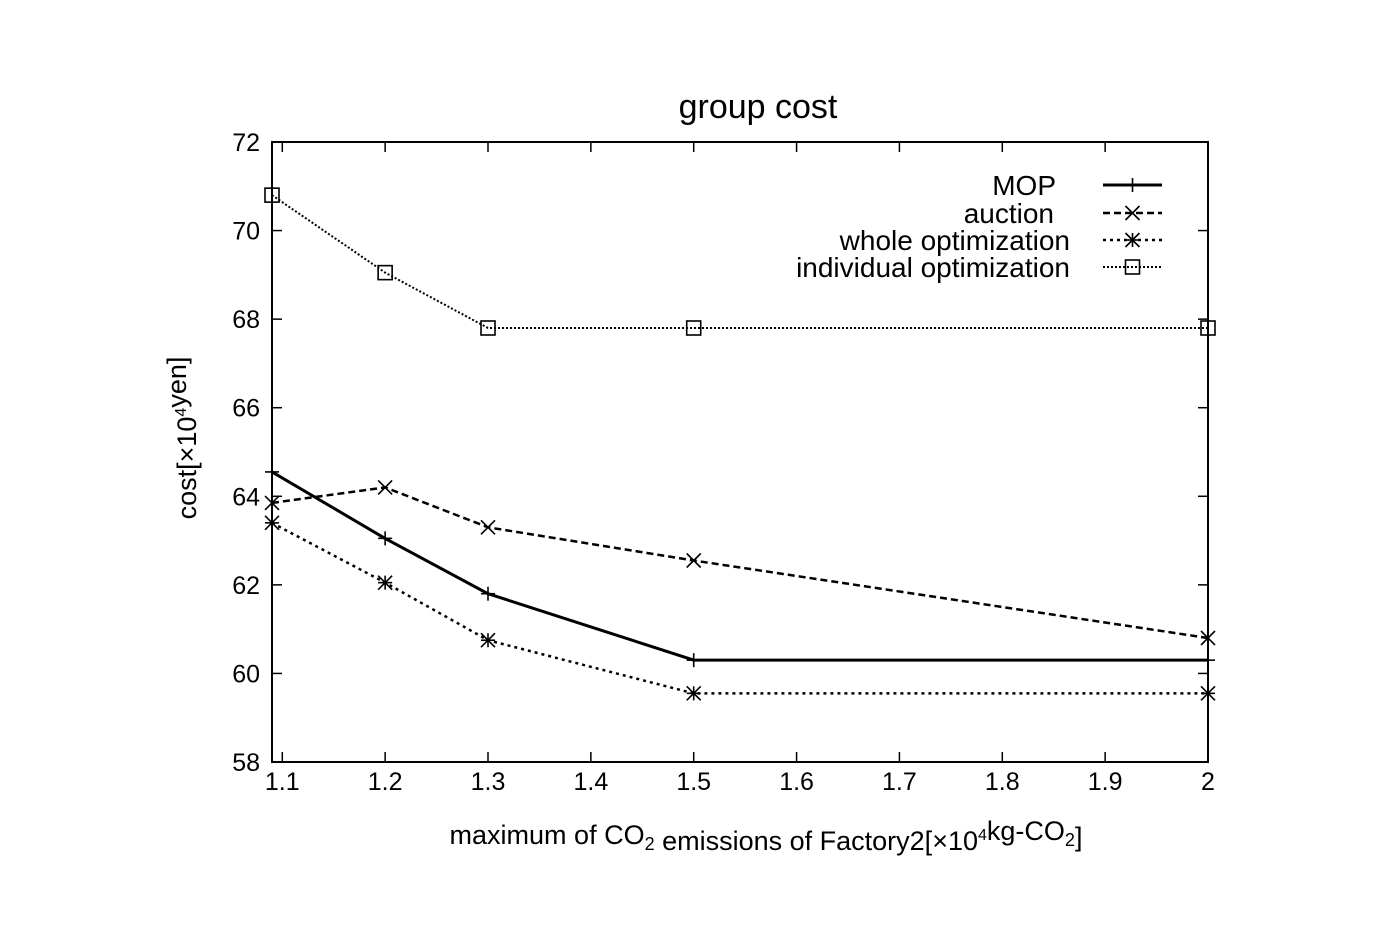 The height and width of the screenshot is (933, 1400). I want to click on series-line-mop, so click(739, 566).